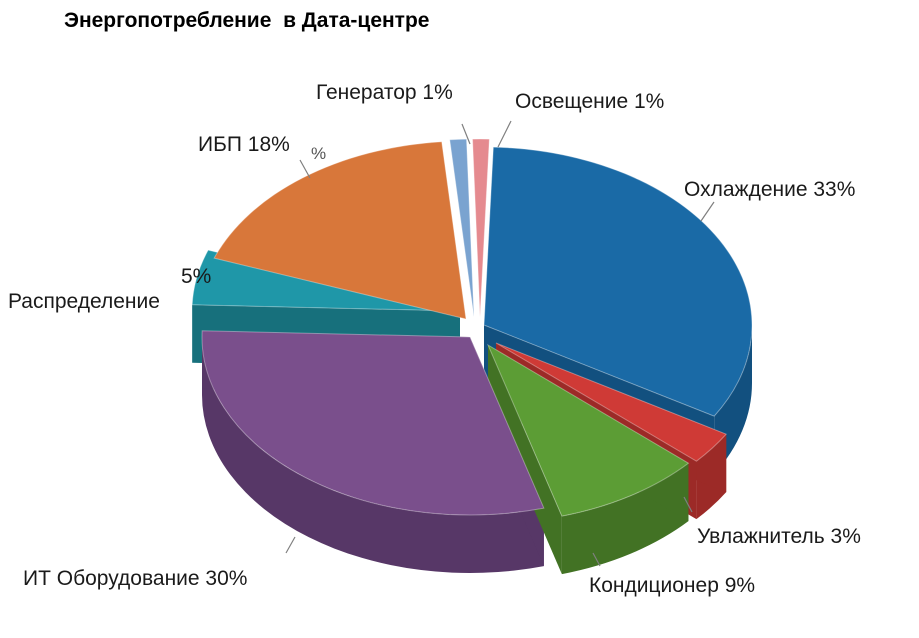 The width and height of the screenshot is (919, 638). Describe the element at coordinates (135, 578) in the screenshot. I see `slice-label: ИТ Оборудование 30%` at that location.